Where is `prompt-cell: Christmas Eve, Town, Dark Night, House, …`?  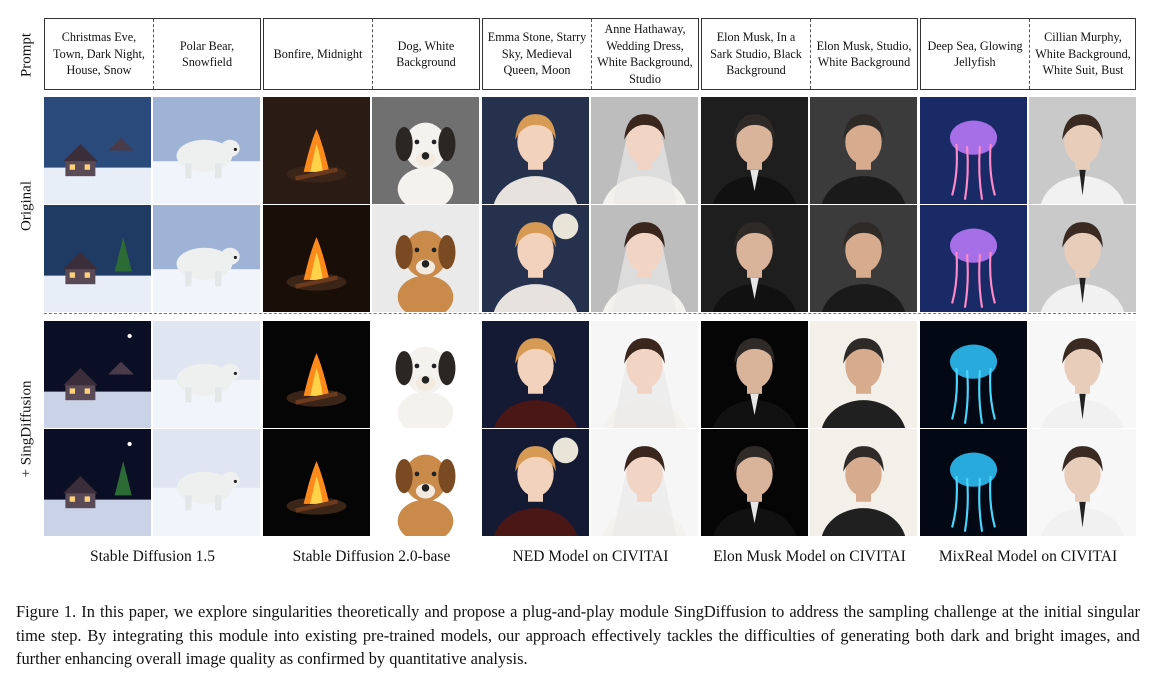
prompt-cell: Christmas Eve, Town, Dark Night, House, … is located at coordinates (99, 54).